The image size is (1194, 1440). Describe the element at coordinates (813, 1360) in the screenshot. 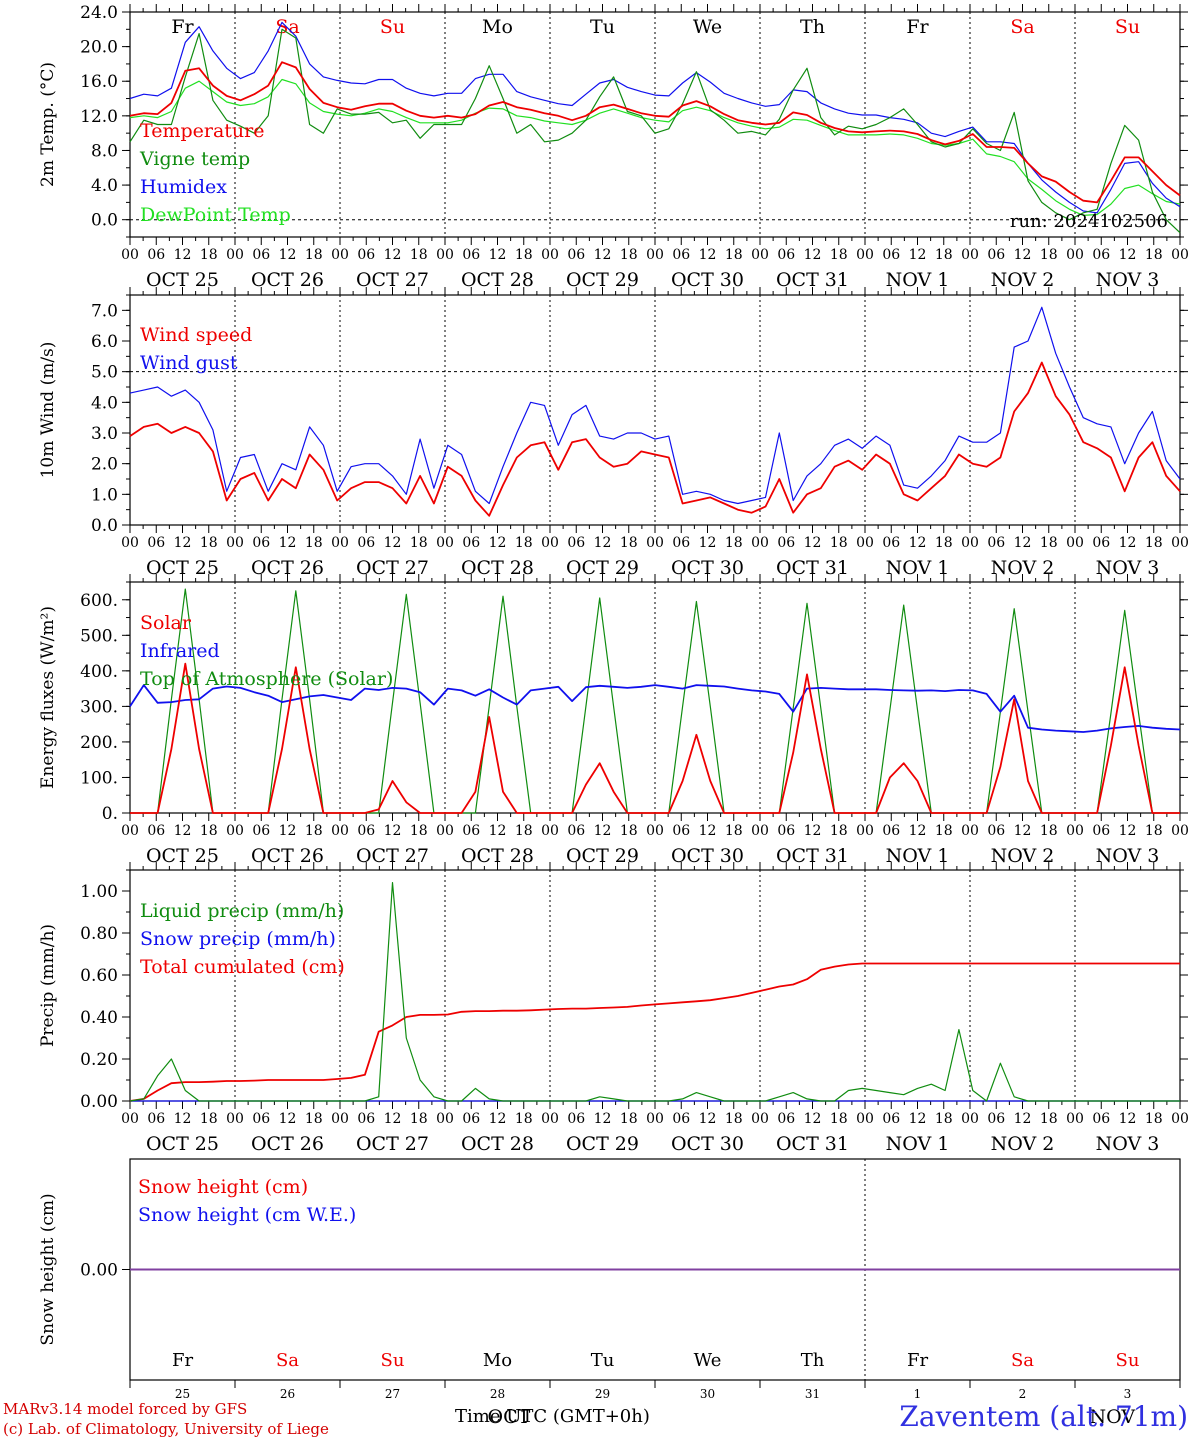

I see `weekday-label: Th` at that location.